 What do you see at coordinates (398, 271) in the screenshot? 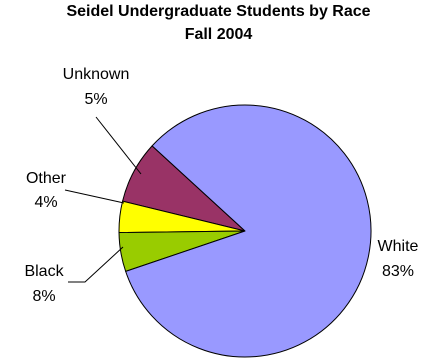
I see `slice-percent-white: 83%` at bounding box center [398, 271].